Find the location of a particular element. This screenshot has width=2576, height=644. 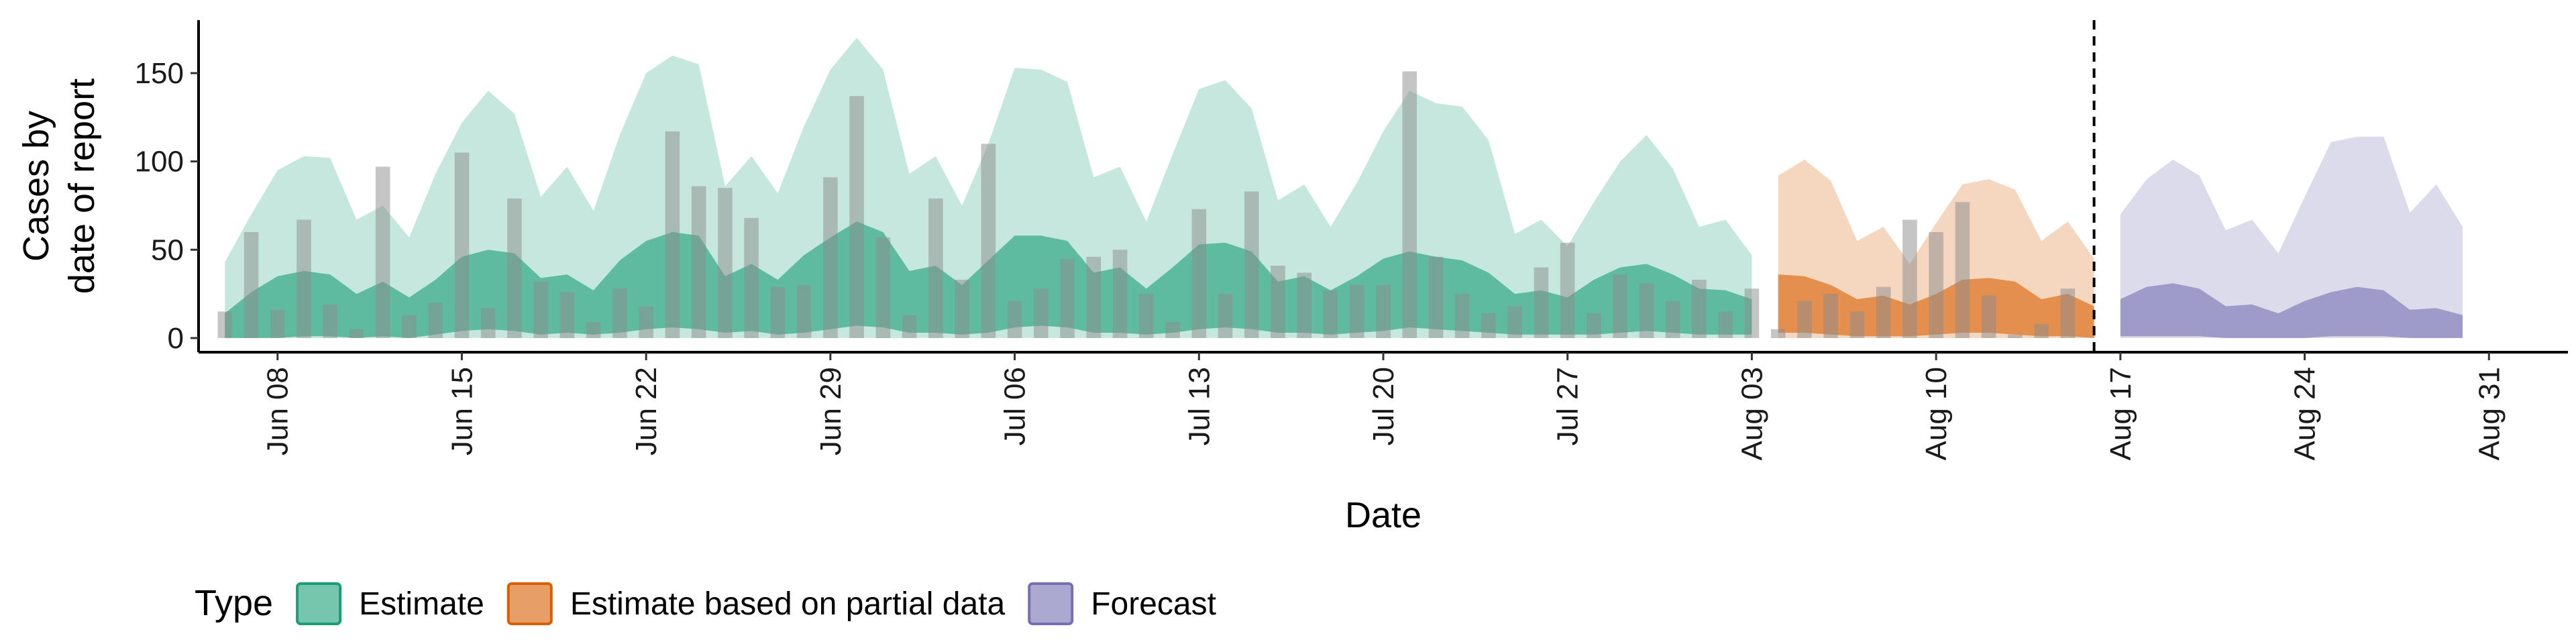

legend-label: Forecast is located at coordinates (1153, 604).